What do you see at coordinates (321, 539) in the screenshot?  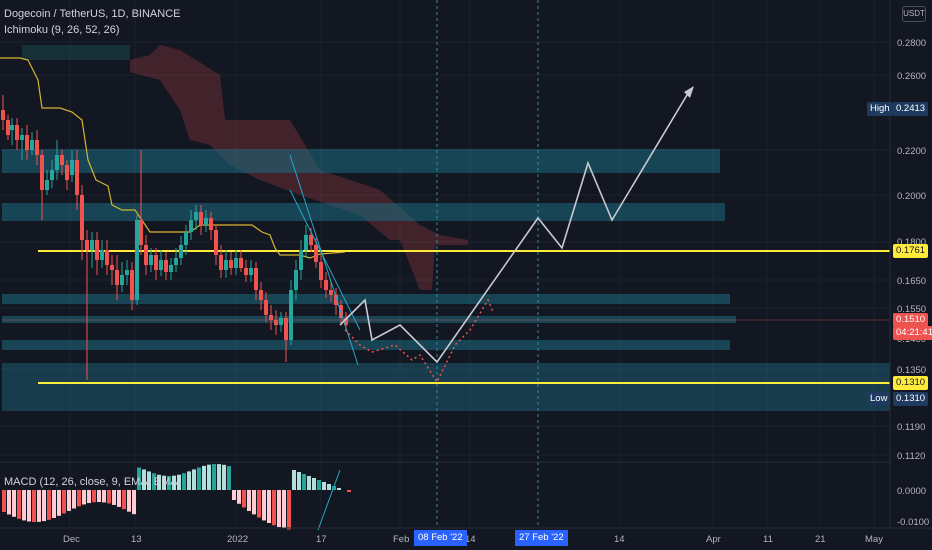 I see `time-tick: 17` at bounding box center [321, 539].